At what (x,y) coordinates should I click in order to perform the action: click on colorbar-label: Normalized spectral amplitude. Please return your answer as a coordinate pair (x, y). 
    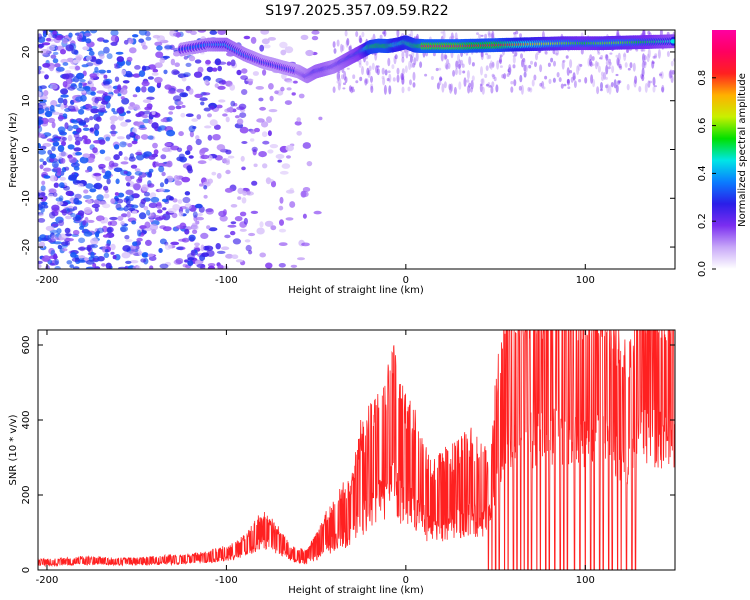
    Looking at the image, I should click on (742, 150).